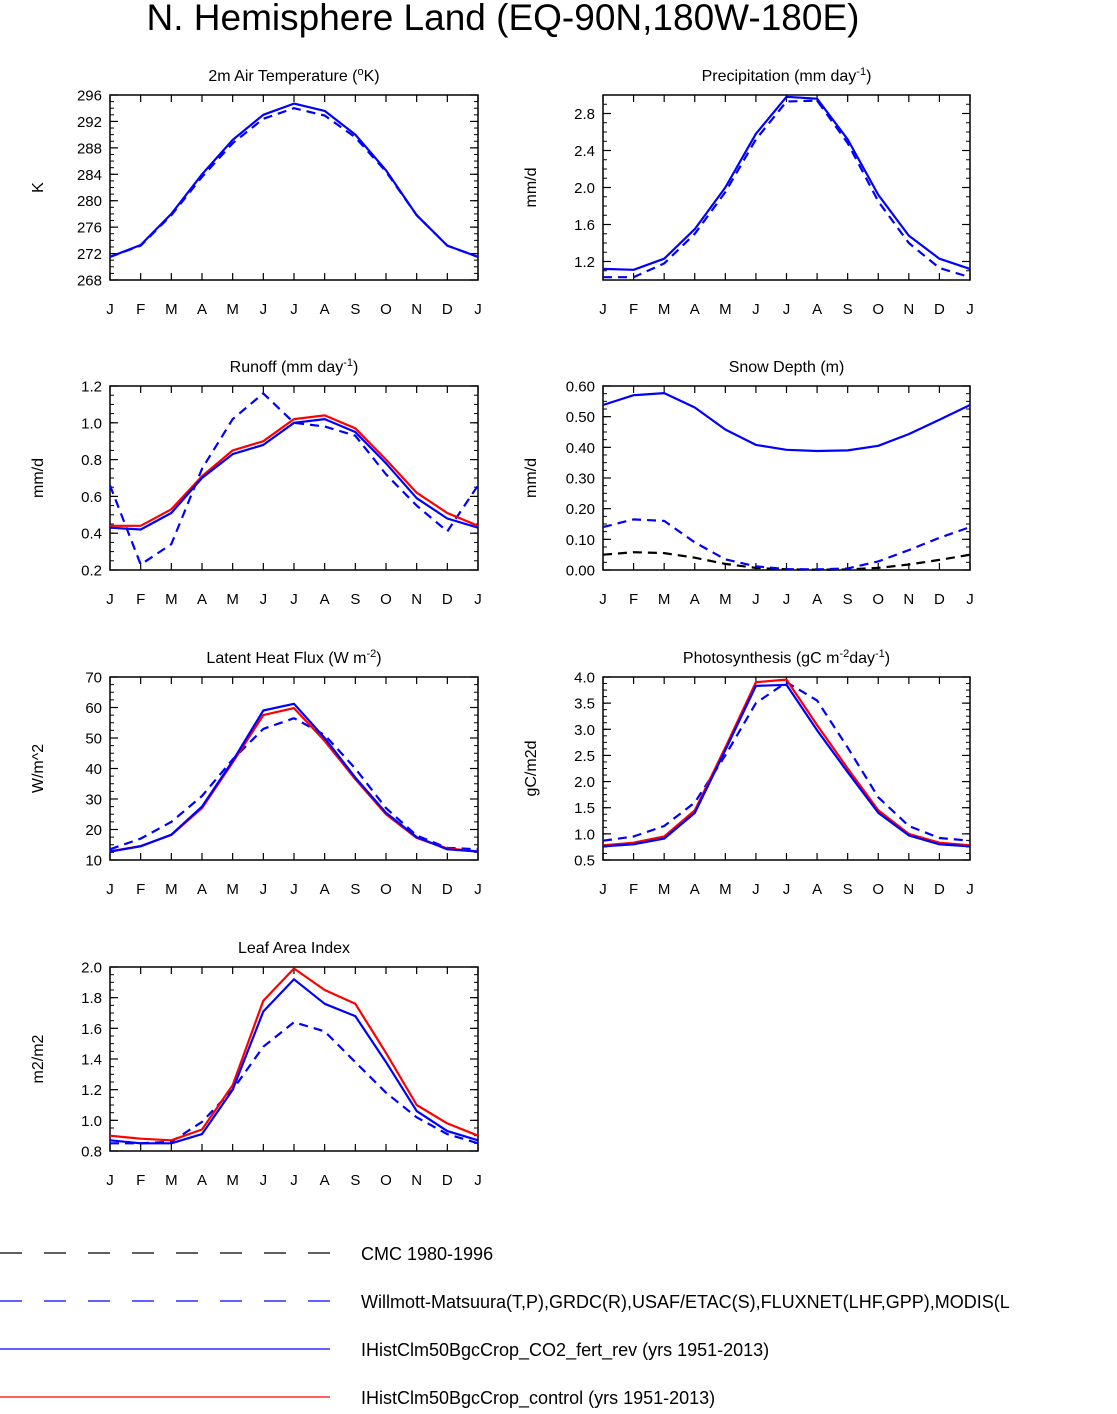  What do you see at coordinates (372, 76) in the screenshot?
I see `panel-title-text: K)` at bounding box center [372, 76].